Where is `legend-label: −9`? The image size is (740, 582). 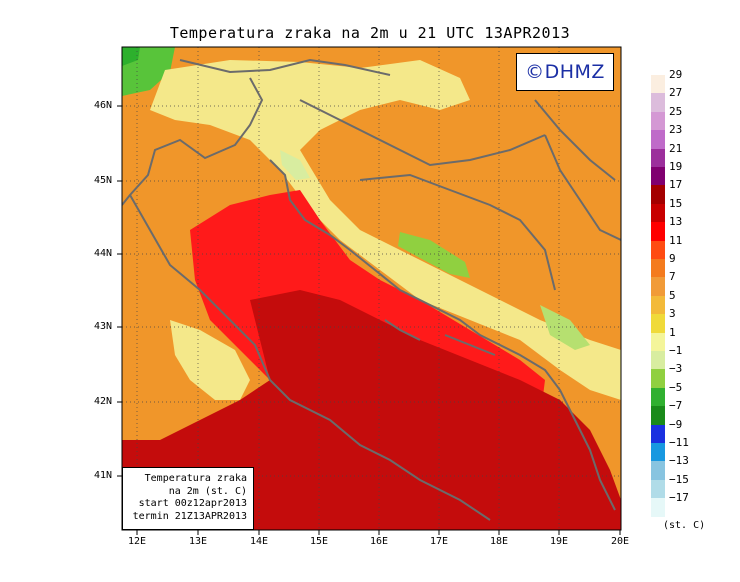
legend-label: −9 is located at coordinates (676, 424).